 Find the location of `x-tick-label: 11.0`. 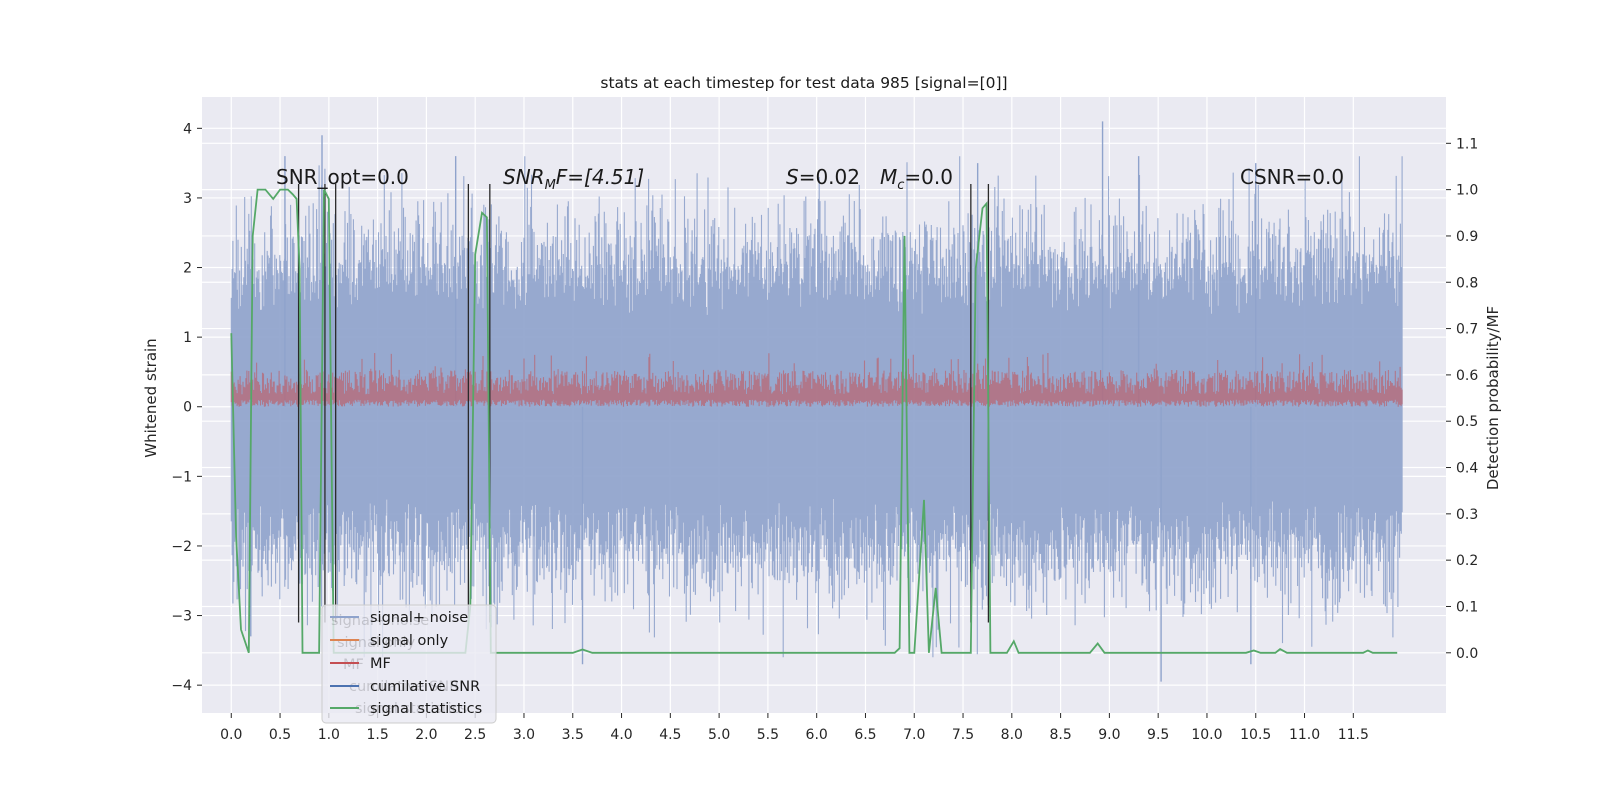

x-tick-label: 11.0 is located at coordinates (1304, 735).